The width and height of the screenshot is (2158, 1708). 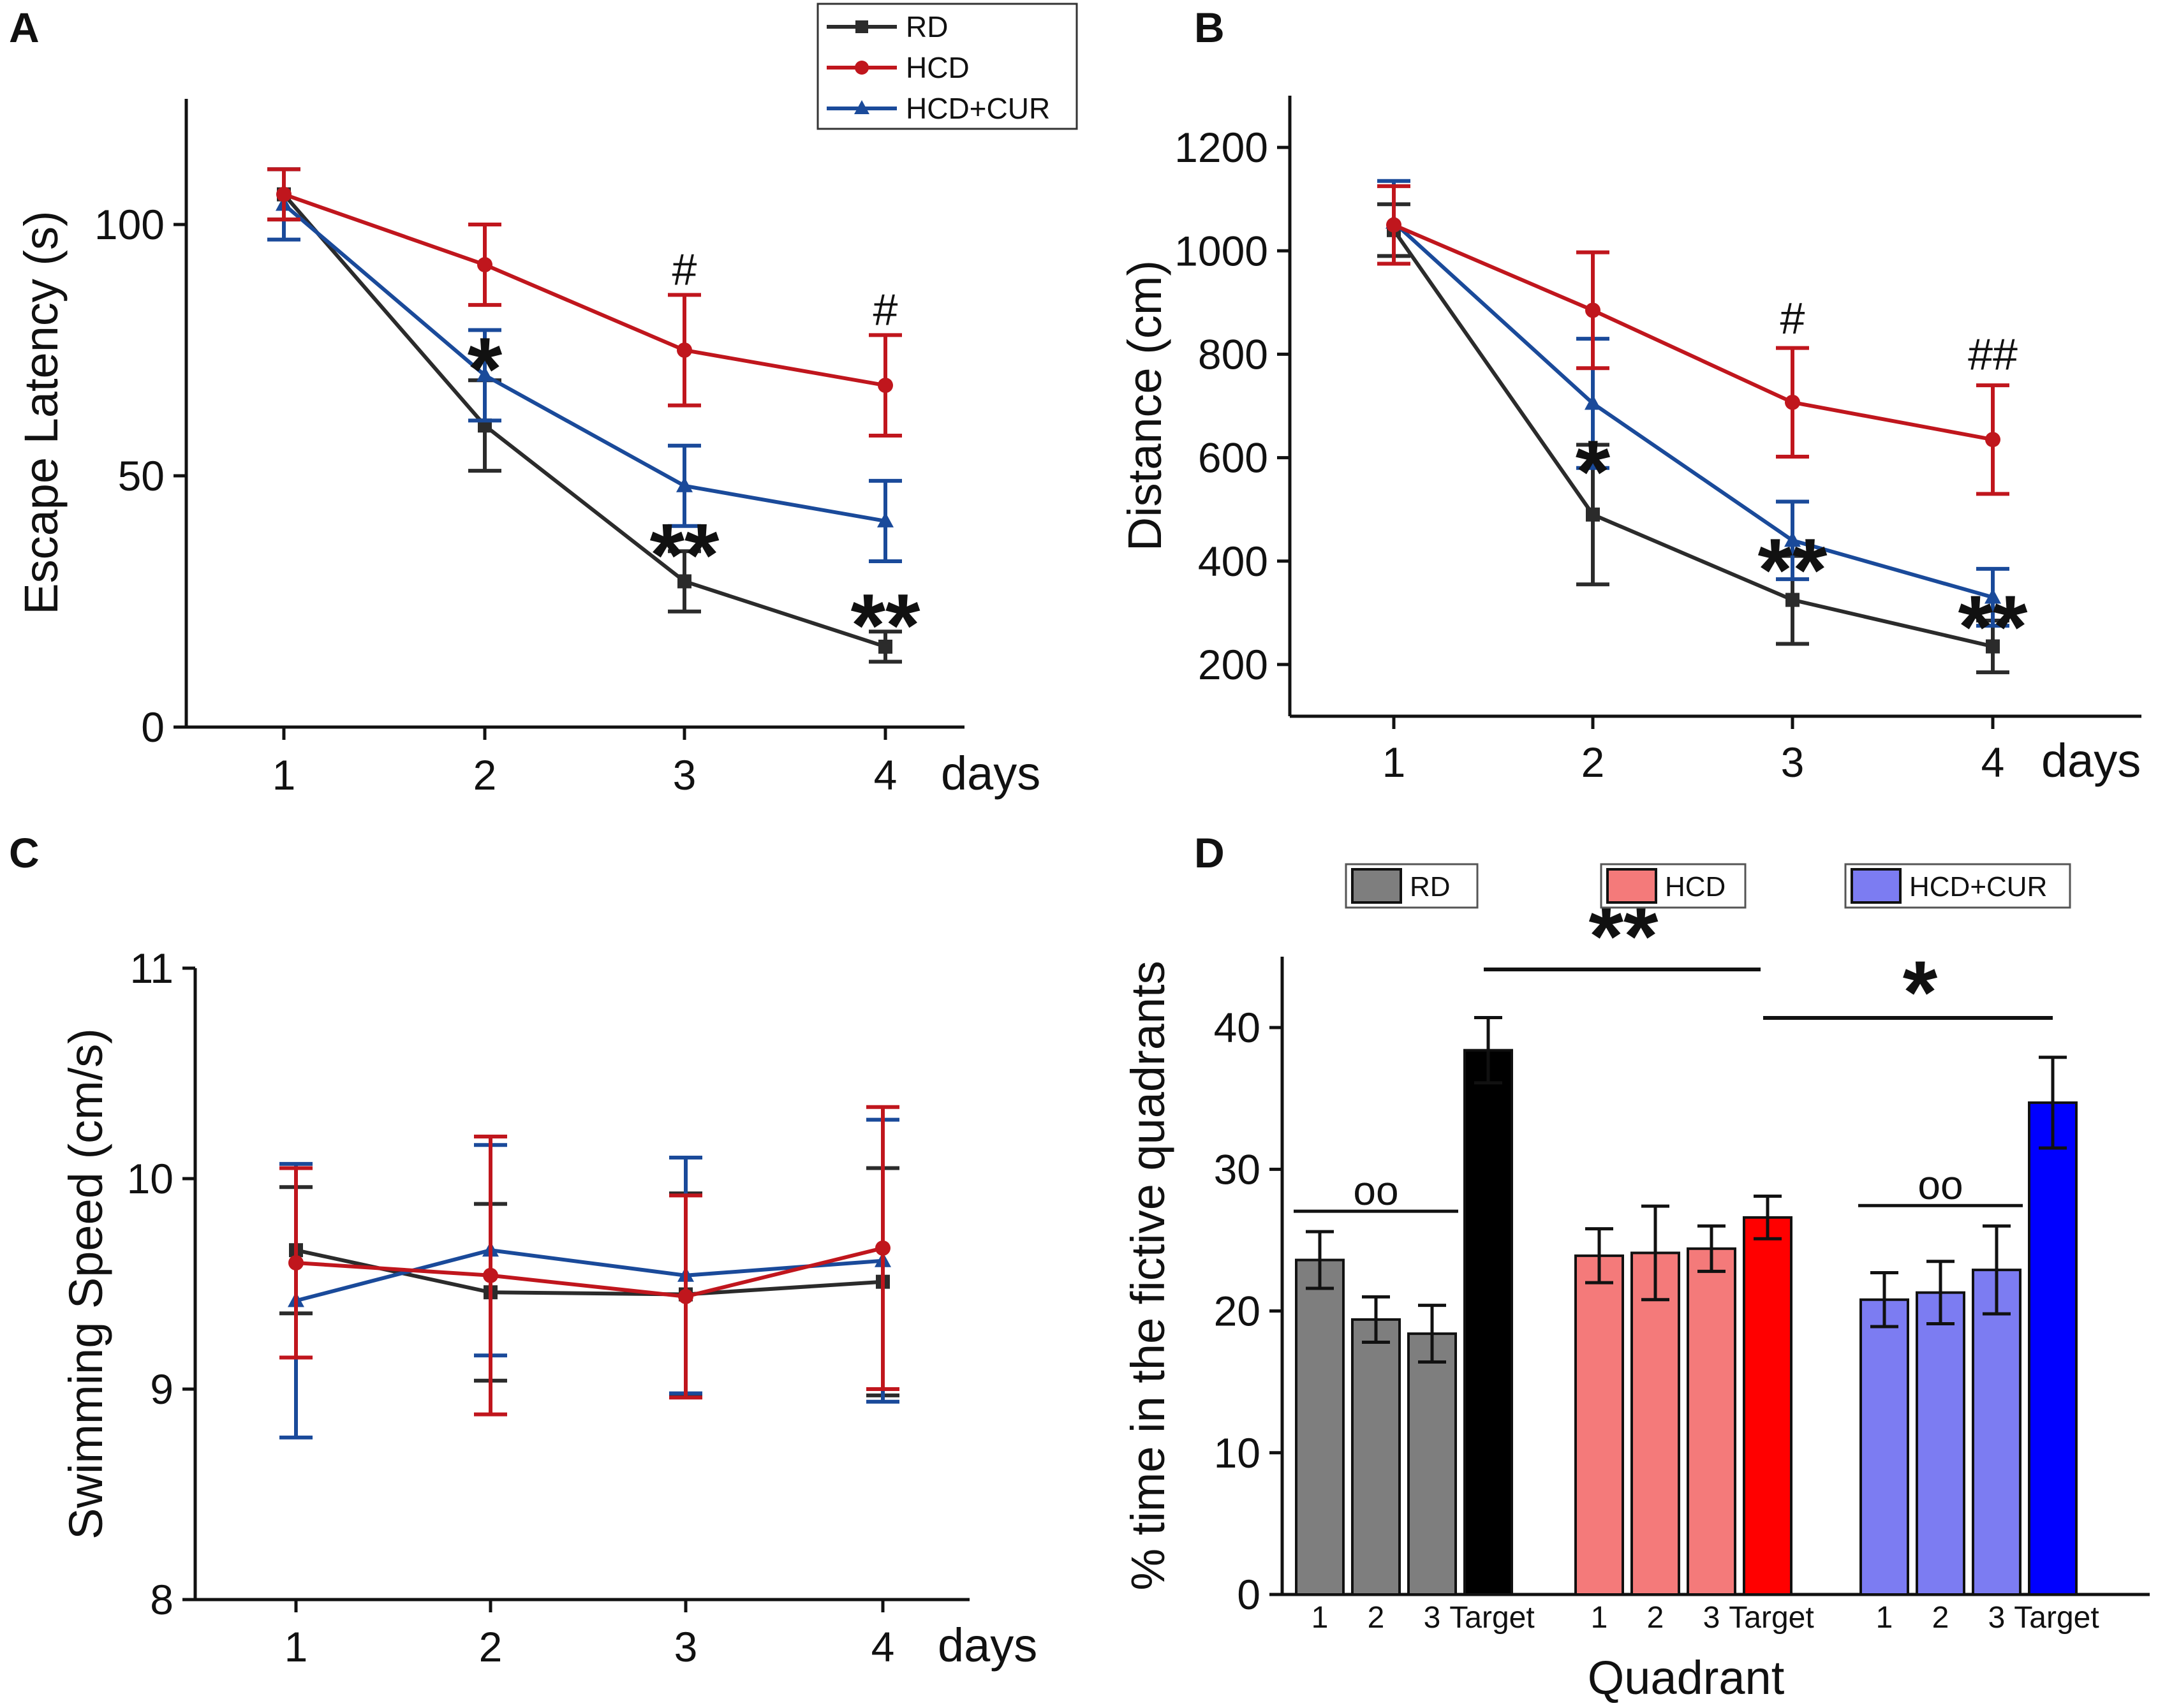 I want to click on panel-label-d: D, so click(x=1209, y=852).